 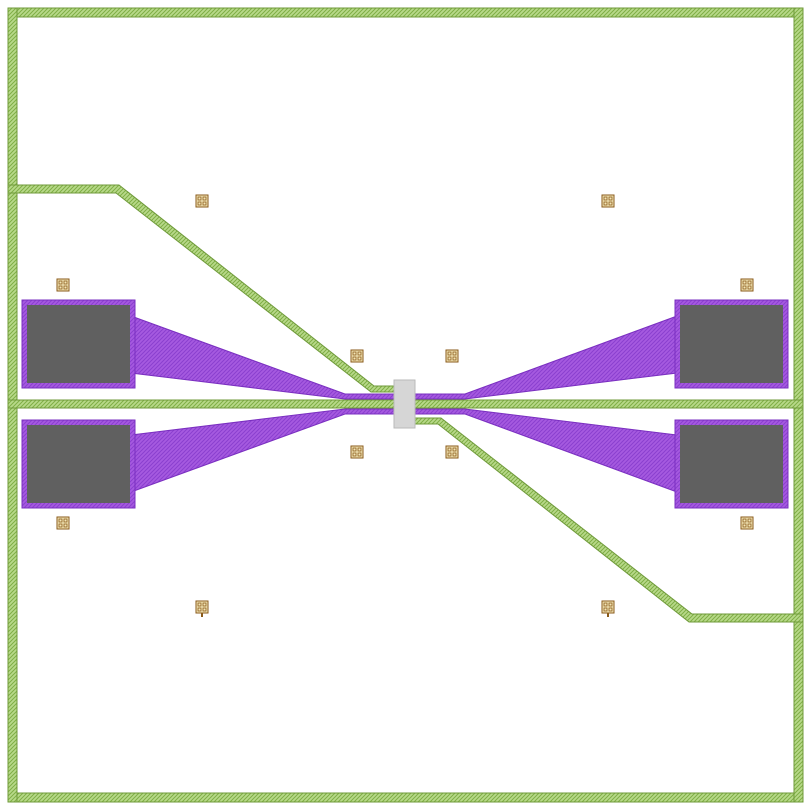 What do you see at coordinates (78, 464) in the screenshot?
I see `pad-bottom-left` at bounding box center [78, 464].